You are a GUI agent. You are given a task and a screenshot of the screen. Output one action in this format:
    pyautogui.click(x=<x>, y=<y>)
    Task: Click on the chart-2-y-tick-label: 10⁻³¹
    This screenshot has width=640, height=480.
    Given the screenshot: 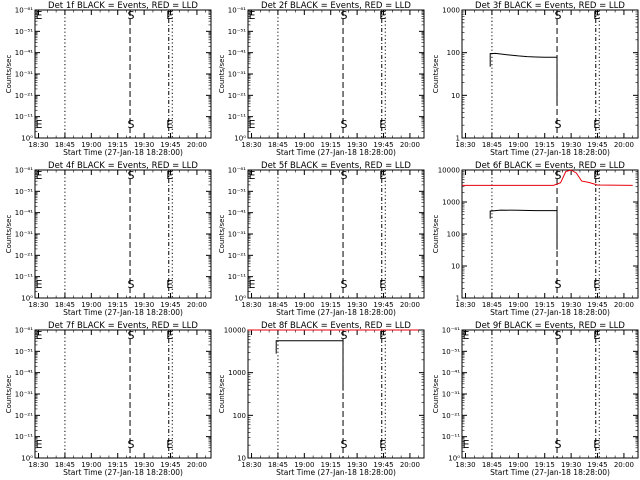 What is the action you would take?
    pyautogui.click(x=237, y=75)
    